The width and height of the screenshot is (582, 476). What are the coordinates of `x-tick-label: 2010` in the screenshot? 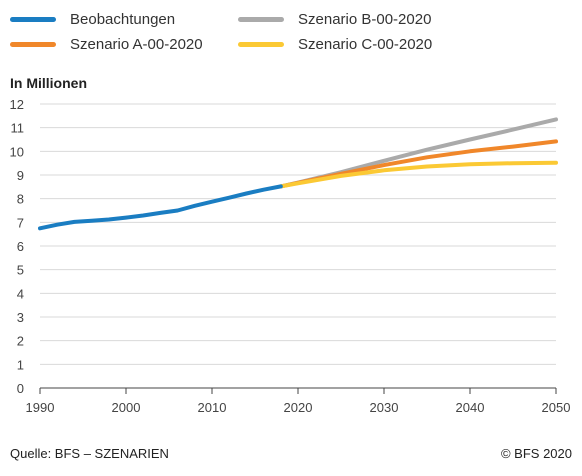 It's located at (212, 407).